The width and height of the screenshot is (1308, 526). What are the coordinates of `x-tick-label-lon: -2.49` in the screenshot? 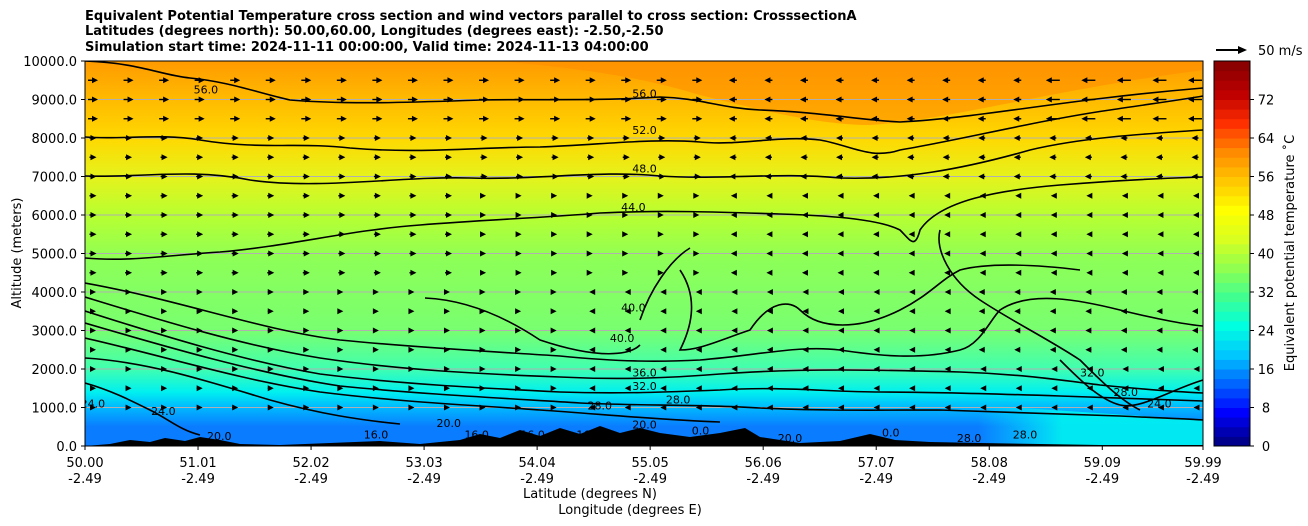 It's located at (989, 479).